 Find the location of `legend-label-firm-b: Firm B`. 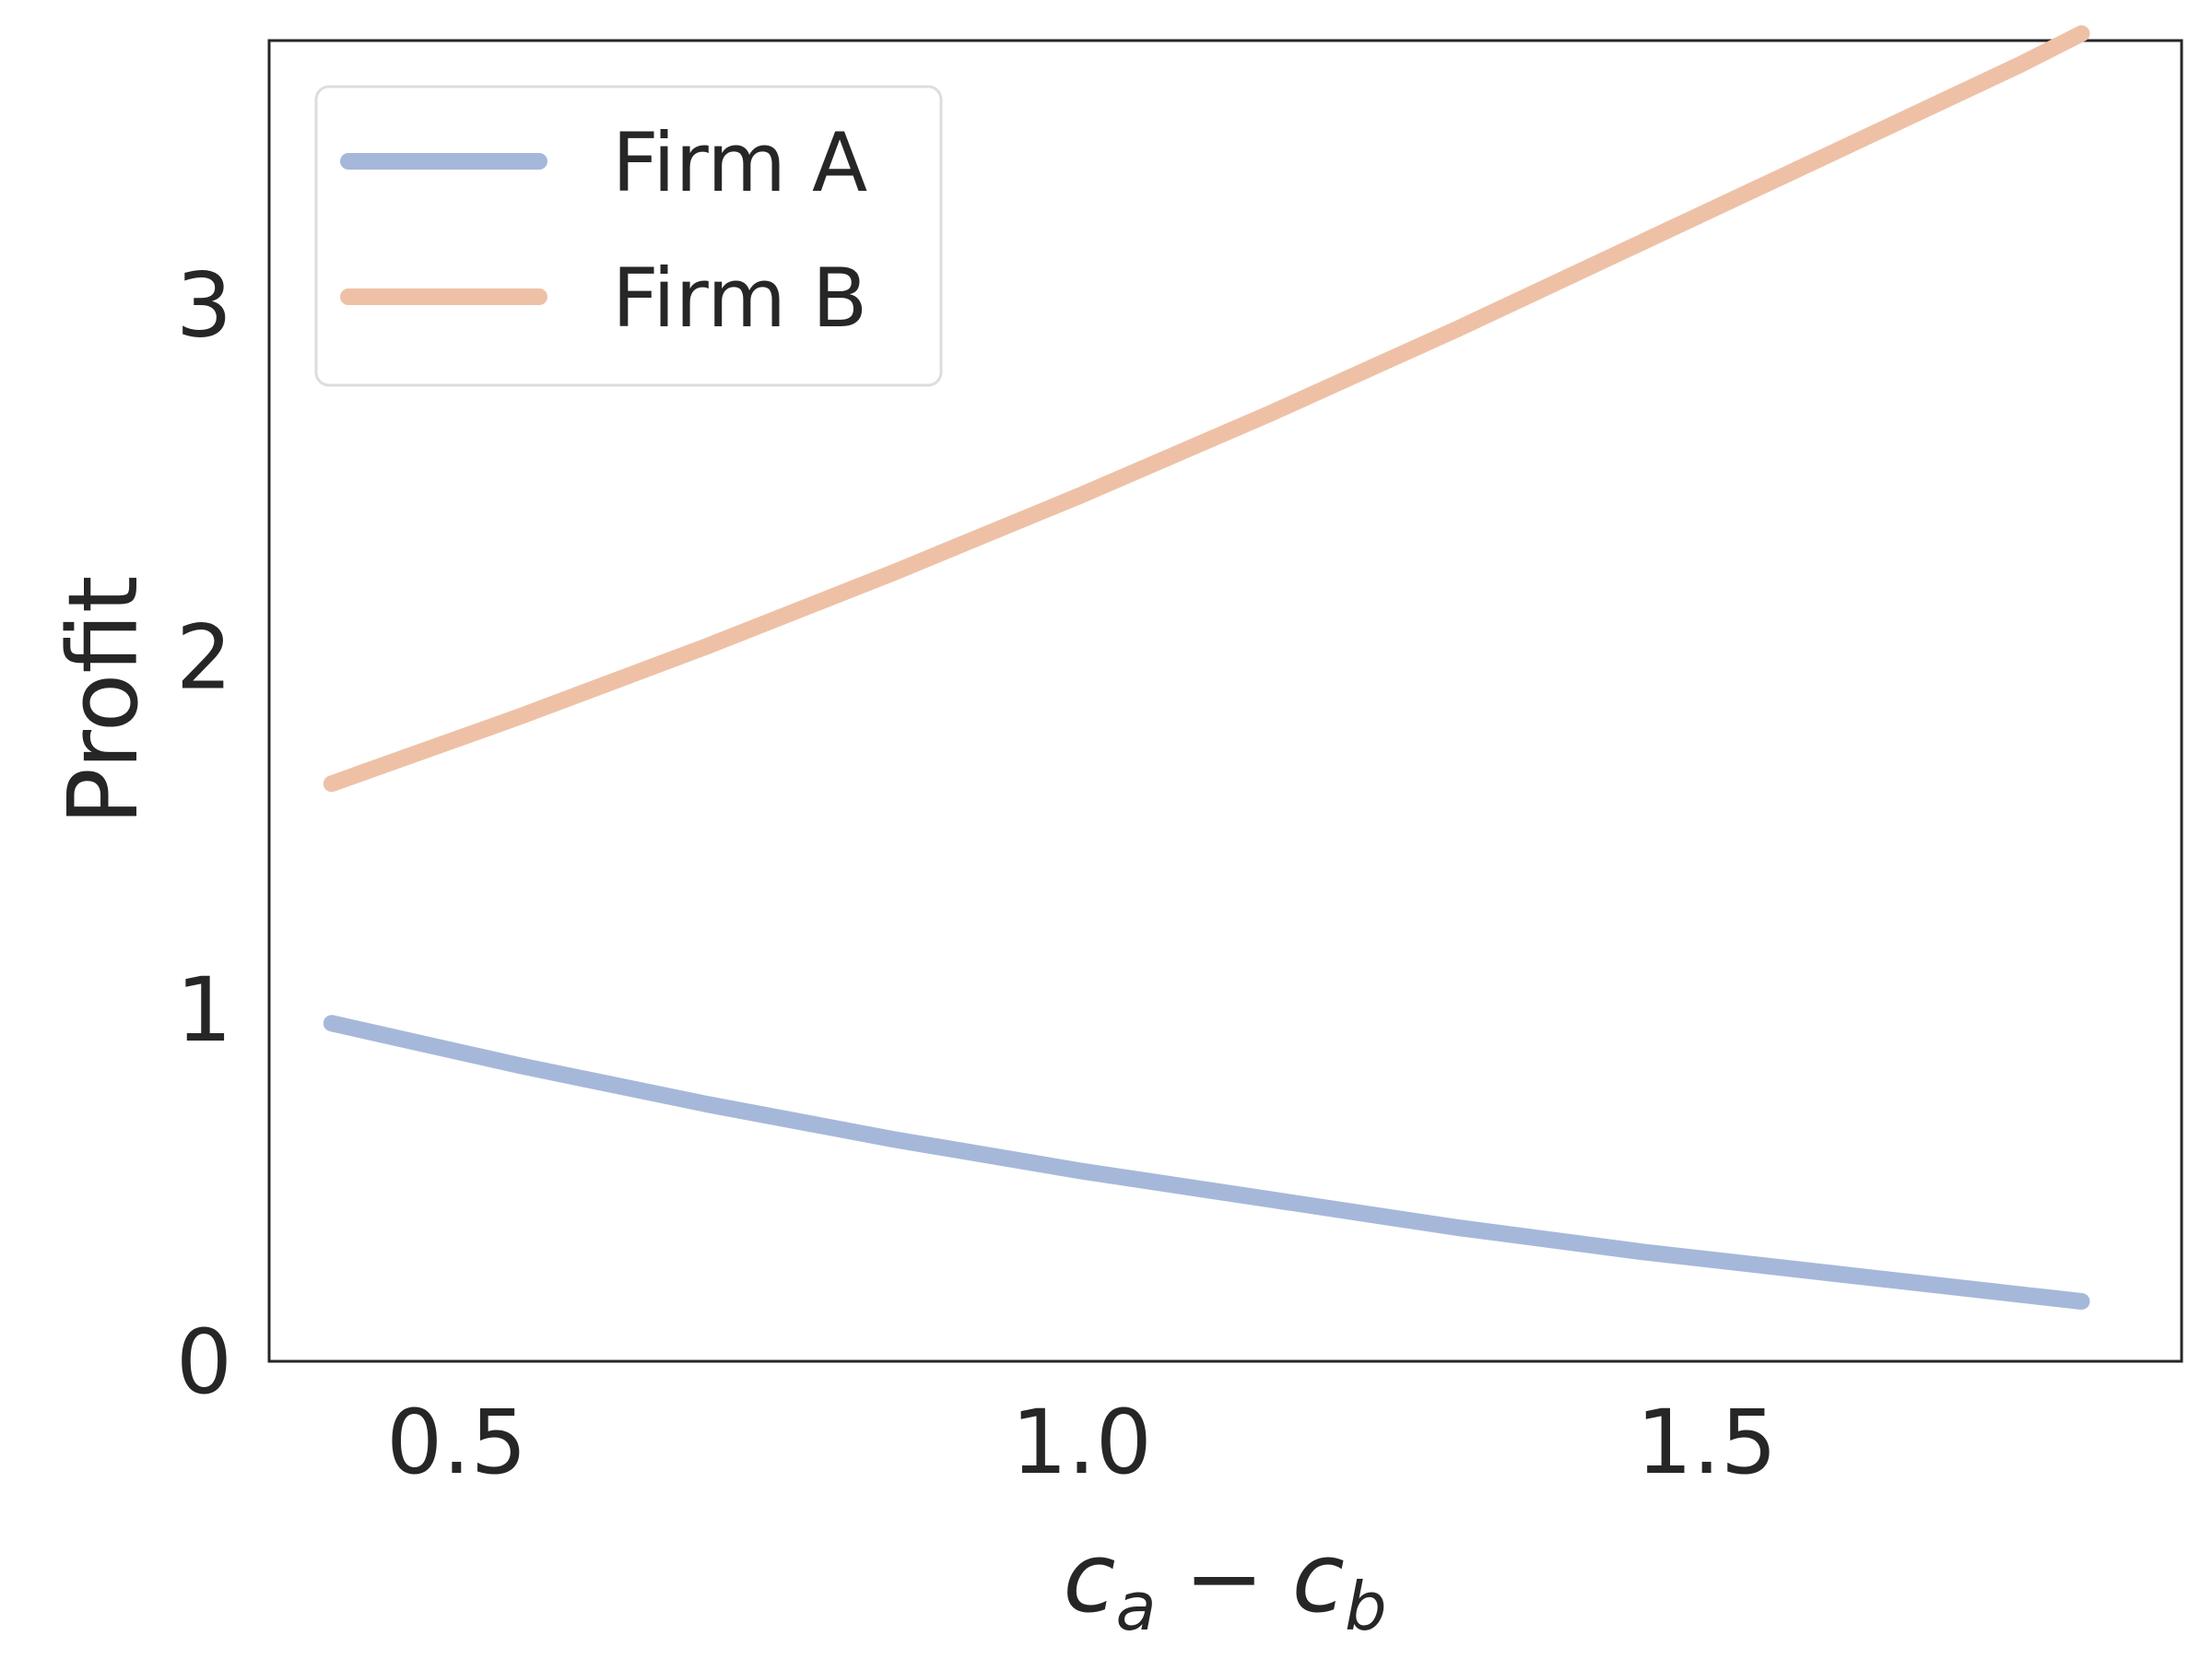

legend-label-firm-b: Firm B is located at coordinates (739, 298).